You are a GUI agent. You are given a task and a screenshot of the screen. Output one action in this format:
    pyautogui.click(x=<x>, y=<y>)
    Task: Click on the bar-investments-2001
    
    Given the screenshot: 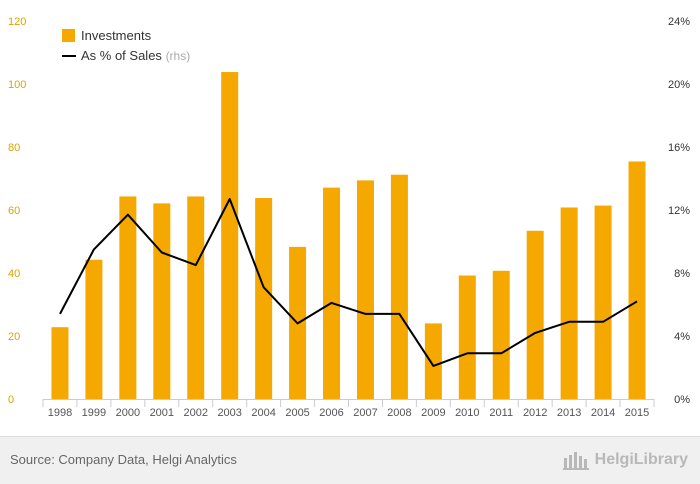 What is the action you would take?
    pyautogui.click(x=162, y=301)
    